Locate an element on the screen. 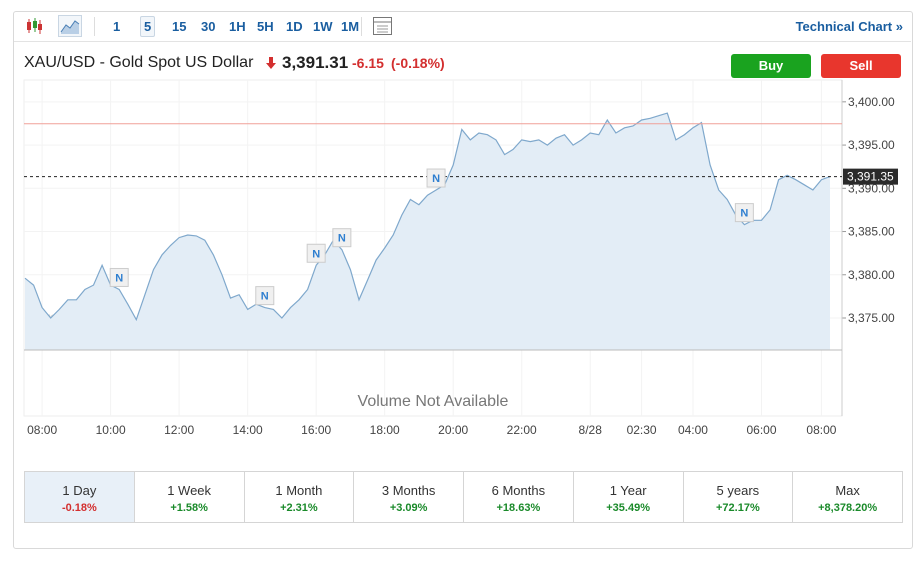  period-tab: 3 Months +3.09% is located at coordinates (408, 497).